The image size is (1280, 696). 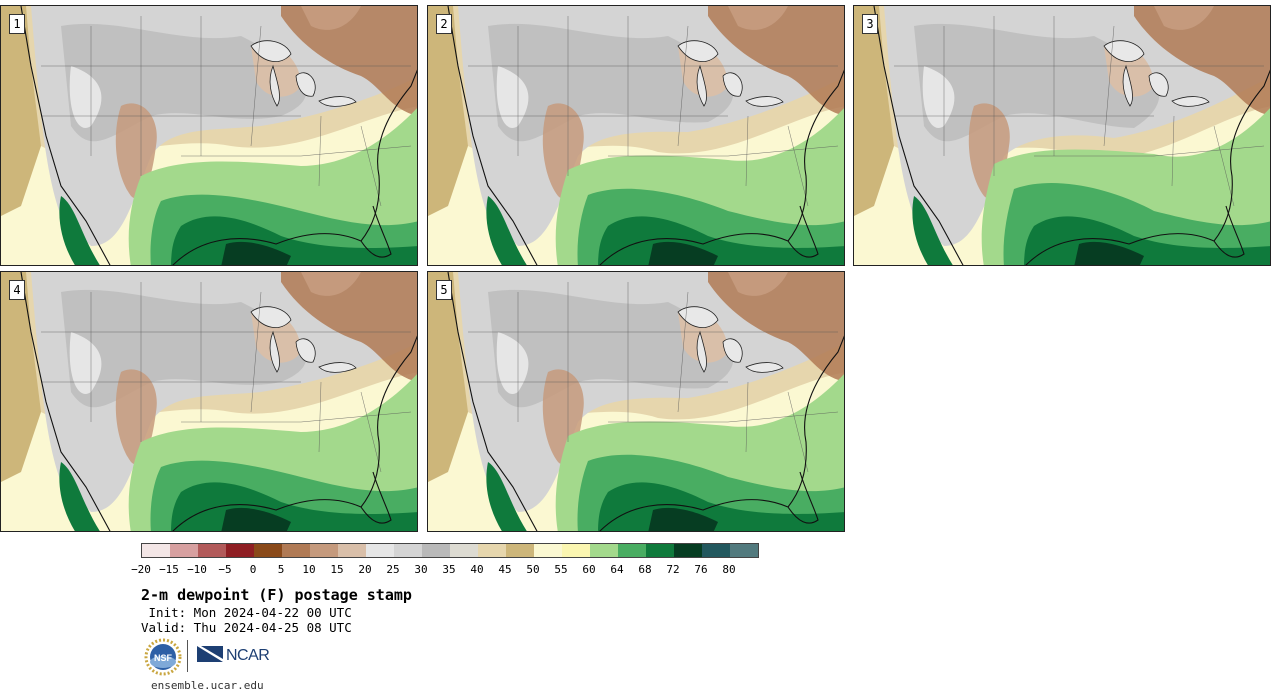 I want to click on colorbar-tick-label: 55, so click(x=561, y=569).